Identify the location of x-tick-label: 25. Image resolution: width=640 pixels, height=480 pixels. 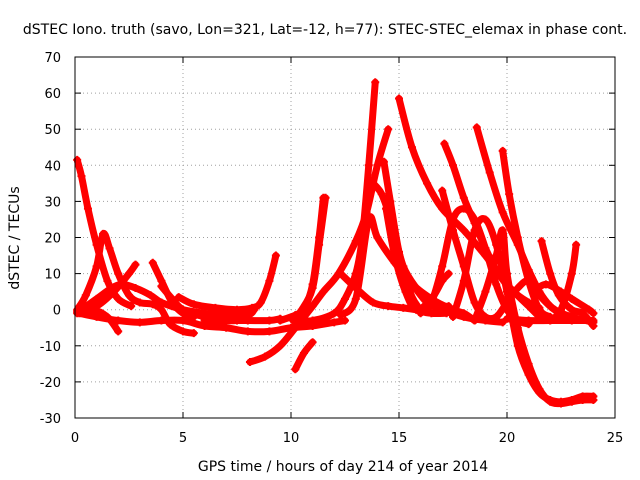
(615, 438).